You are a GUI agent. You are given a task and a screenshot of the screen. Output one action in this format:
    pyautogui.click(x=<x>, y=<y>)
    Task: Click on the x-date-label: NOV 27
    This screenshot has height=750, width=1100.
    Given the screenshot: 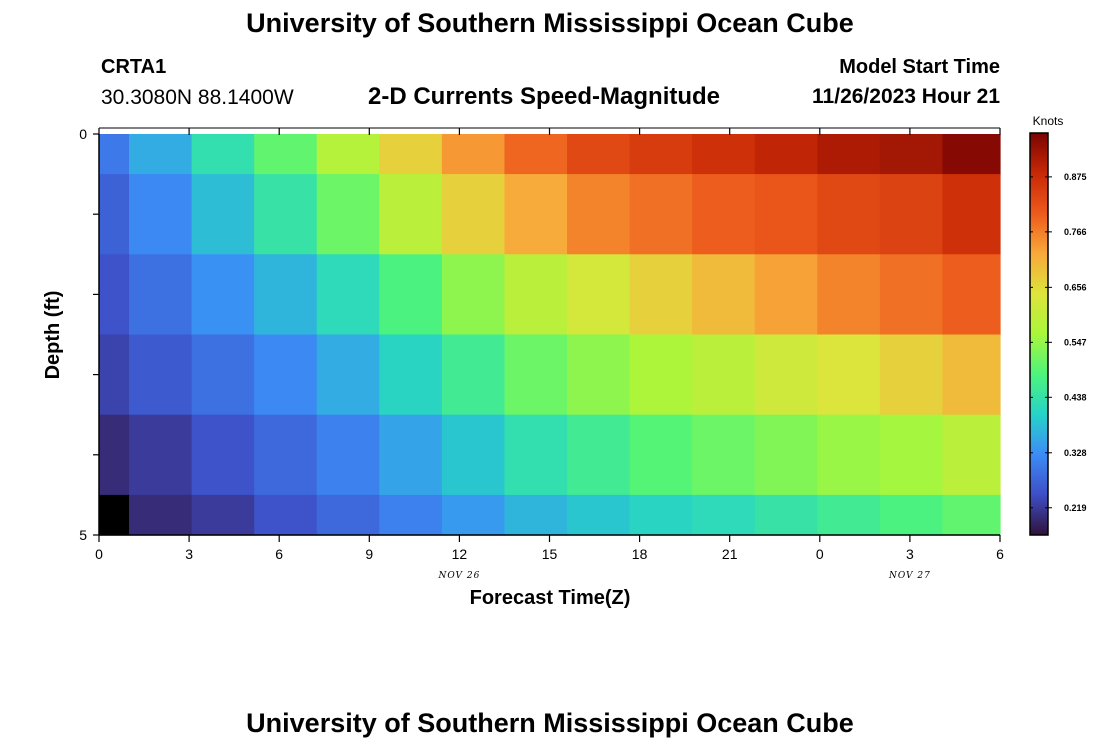 What is the action you would take?
    pyautogui.click(x=909, y=576)
    